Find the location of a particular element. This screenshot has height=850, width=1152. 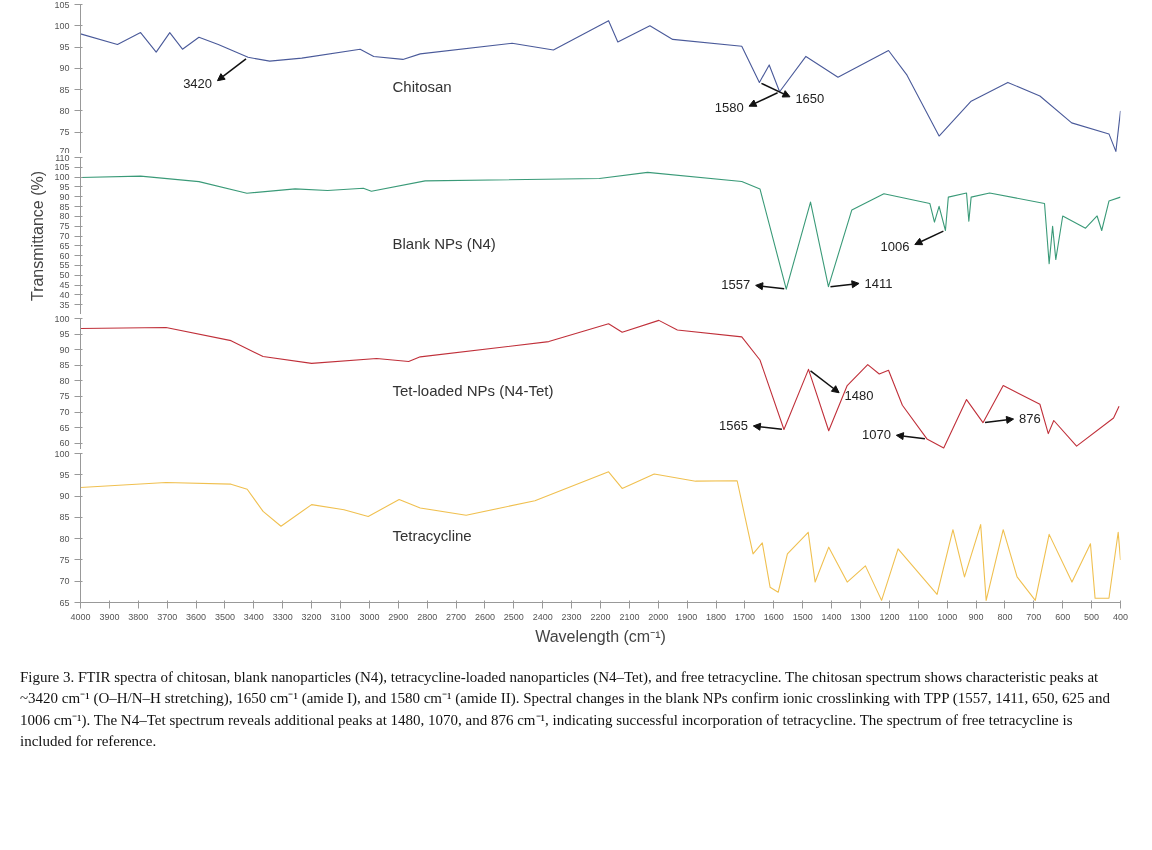

x-tick-label: 2100 is located at coordinates (629, 616).